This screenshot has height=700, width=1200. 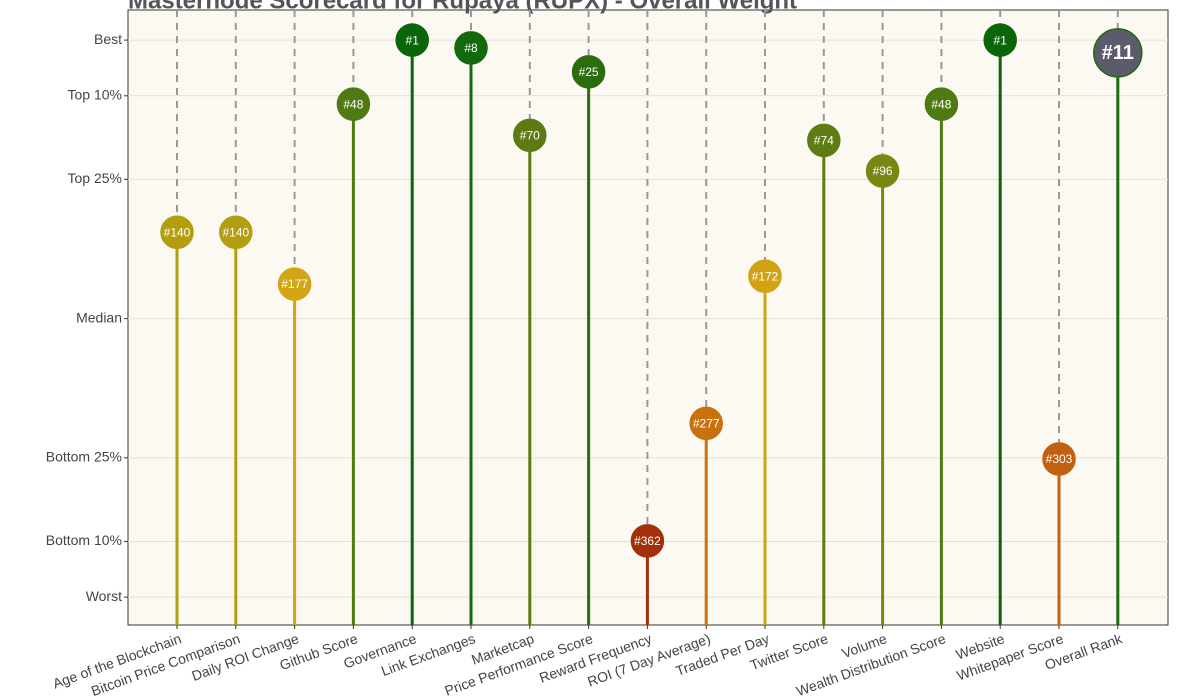 What do you see at coordinates (104, 596) in the screenshot?
I see `y-tick-label: Worst` at bounding box center [104, 596].